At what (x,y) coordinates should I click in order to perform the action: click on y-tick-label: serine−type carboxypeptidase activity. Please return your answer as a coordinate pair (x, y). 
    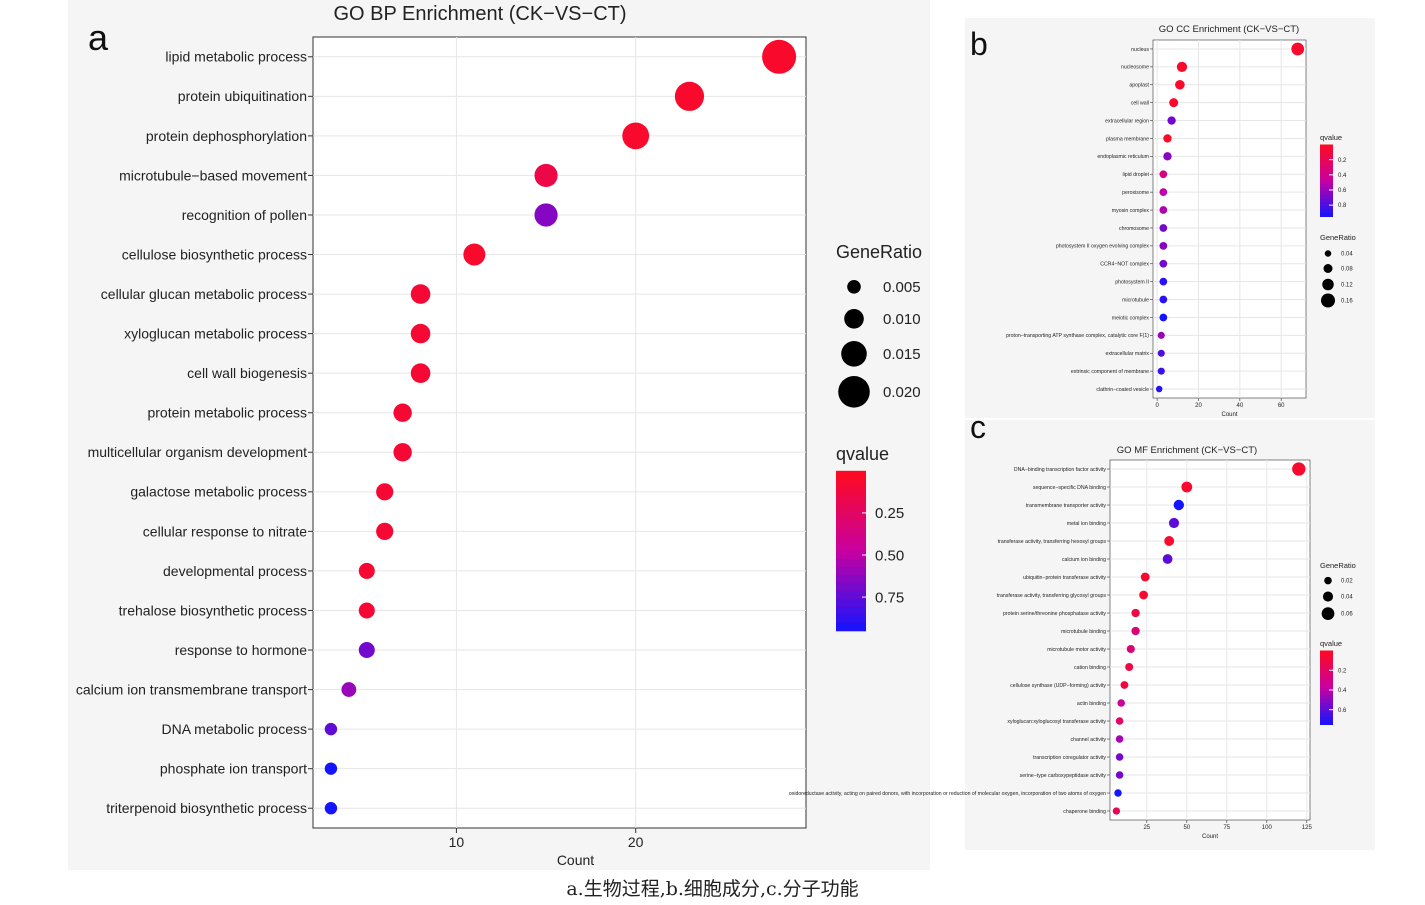
    Looking at the image, I should click on (1063, 776).